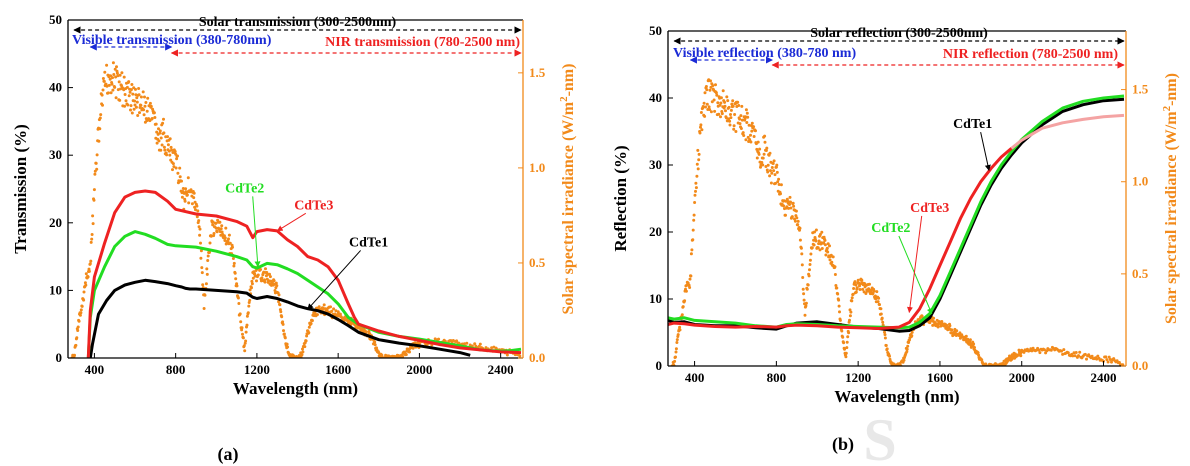 The height and width of the screenshot is (466, 1190). What do you see at coordinates (422, 42) in the screenshot?
I see `band-label: NIR transmission (780-2500 nm)` at bounding box center [422, 42].